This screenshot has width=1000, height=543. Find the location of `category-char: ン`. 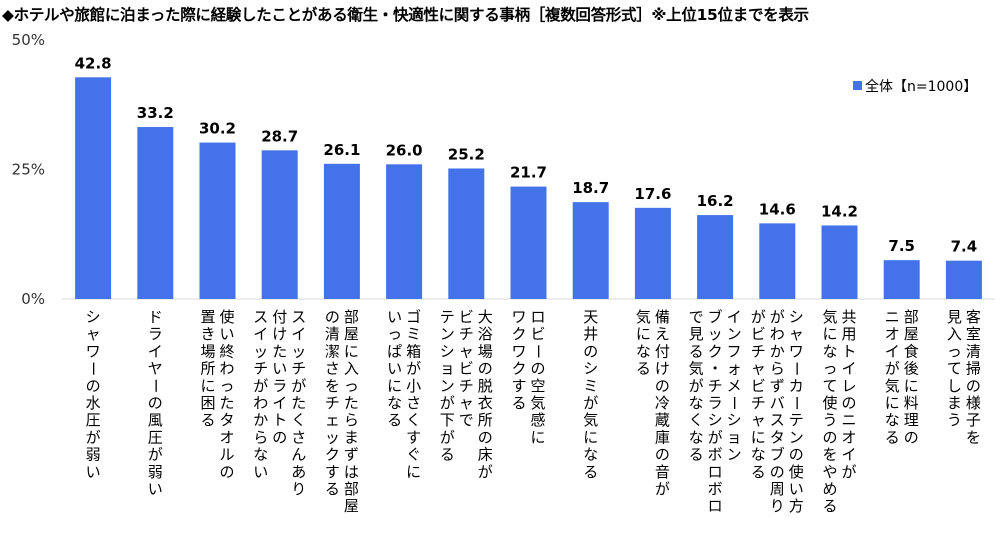

category-char: ン is located at coordinates (734, 334).